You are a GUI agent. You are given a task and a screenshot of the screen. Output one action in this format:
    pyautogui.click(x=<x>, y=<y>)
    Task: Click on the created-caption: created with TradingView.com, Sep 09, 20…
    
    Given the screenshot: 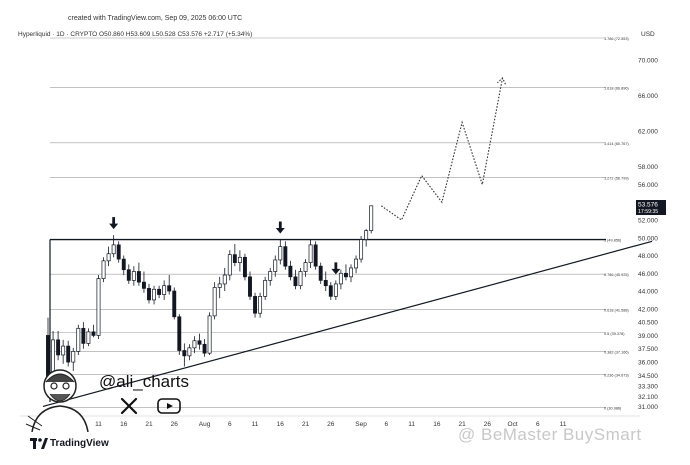 What is the action you would take?
    pyautogui.click(x=155, y=18)
    